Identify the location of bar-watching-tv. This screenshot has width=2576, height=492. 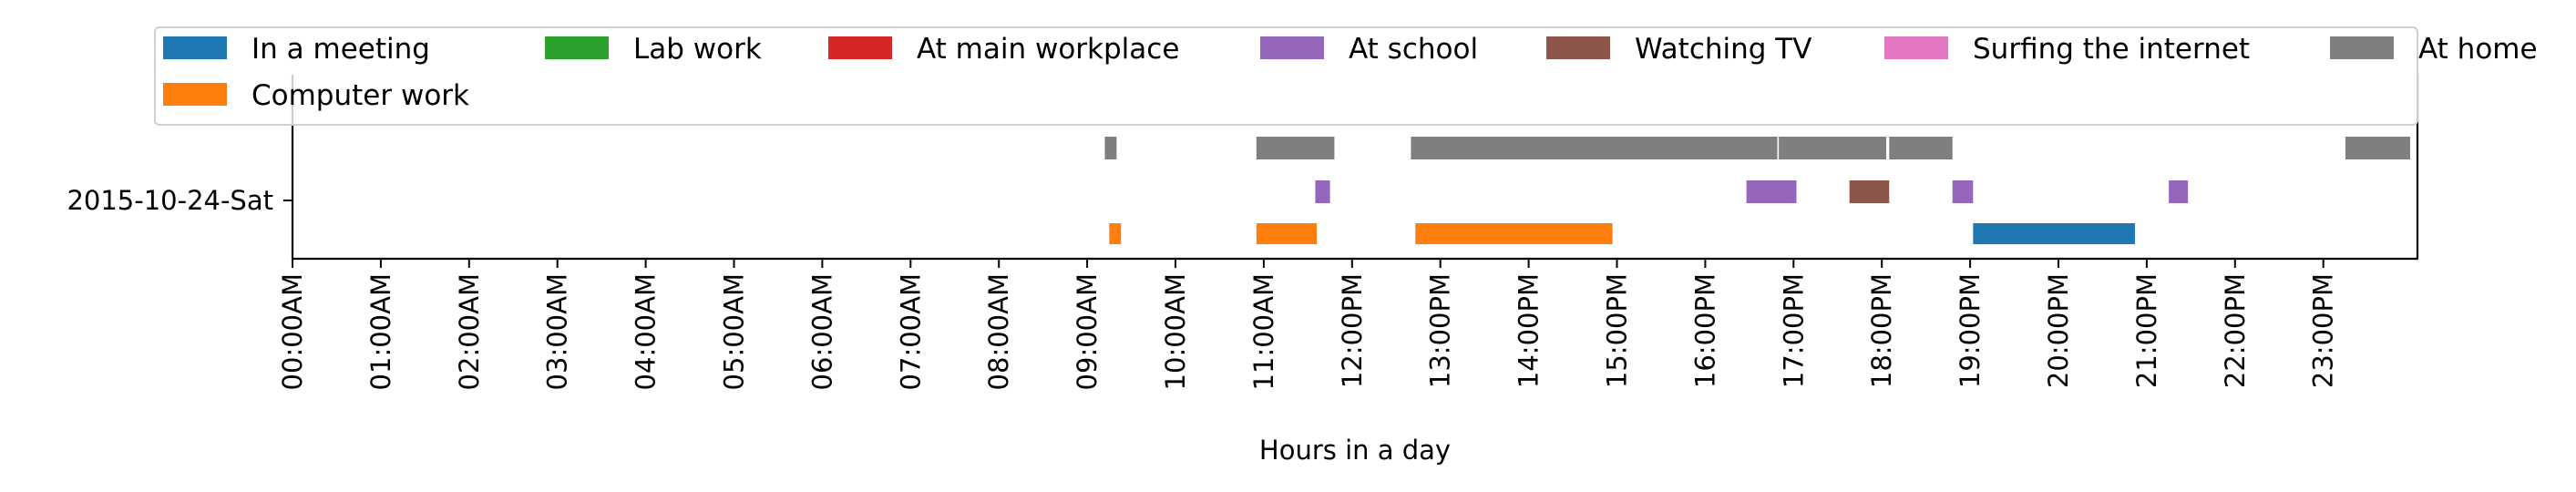
(1869, 191).